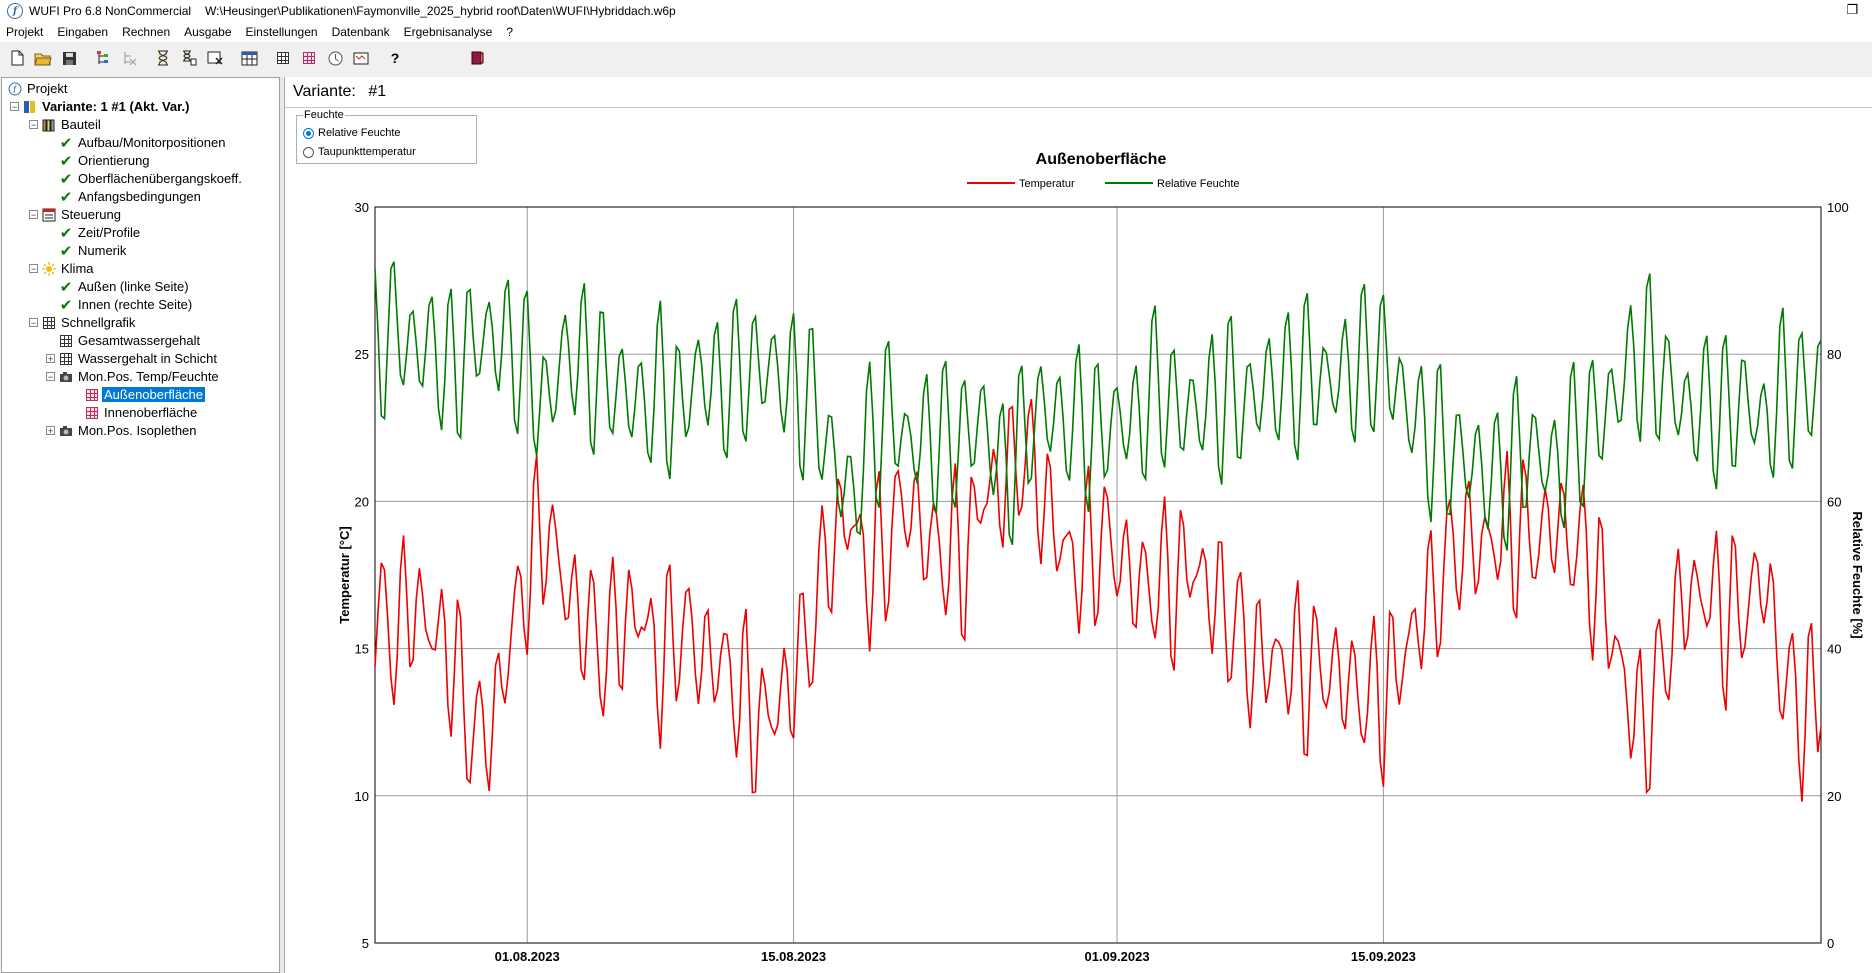  Describe the element at coordinates (15, 11) in the screenshot. I see `wufi-app-icon: f` at that location.